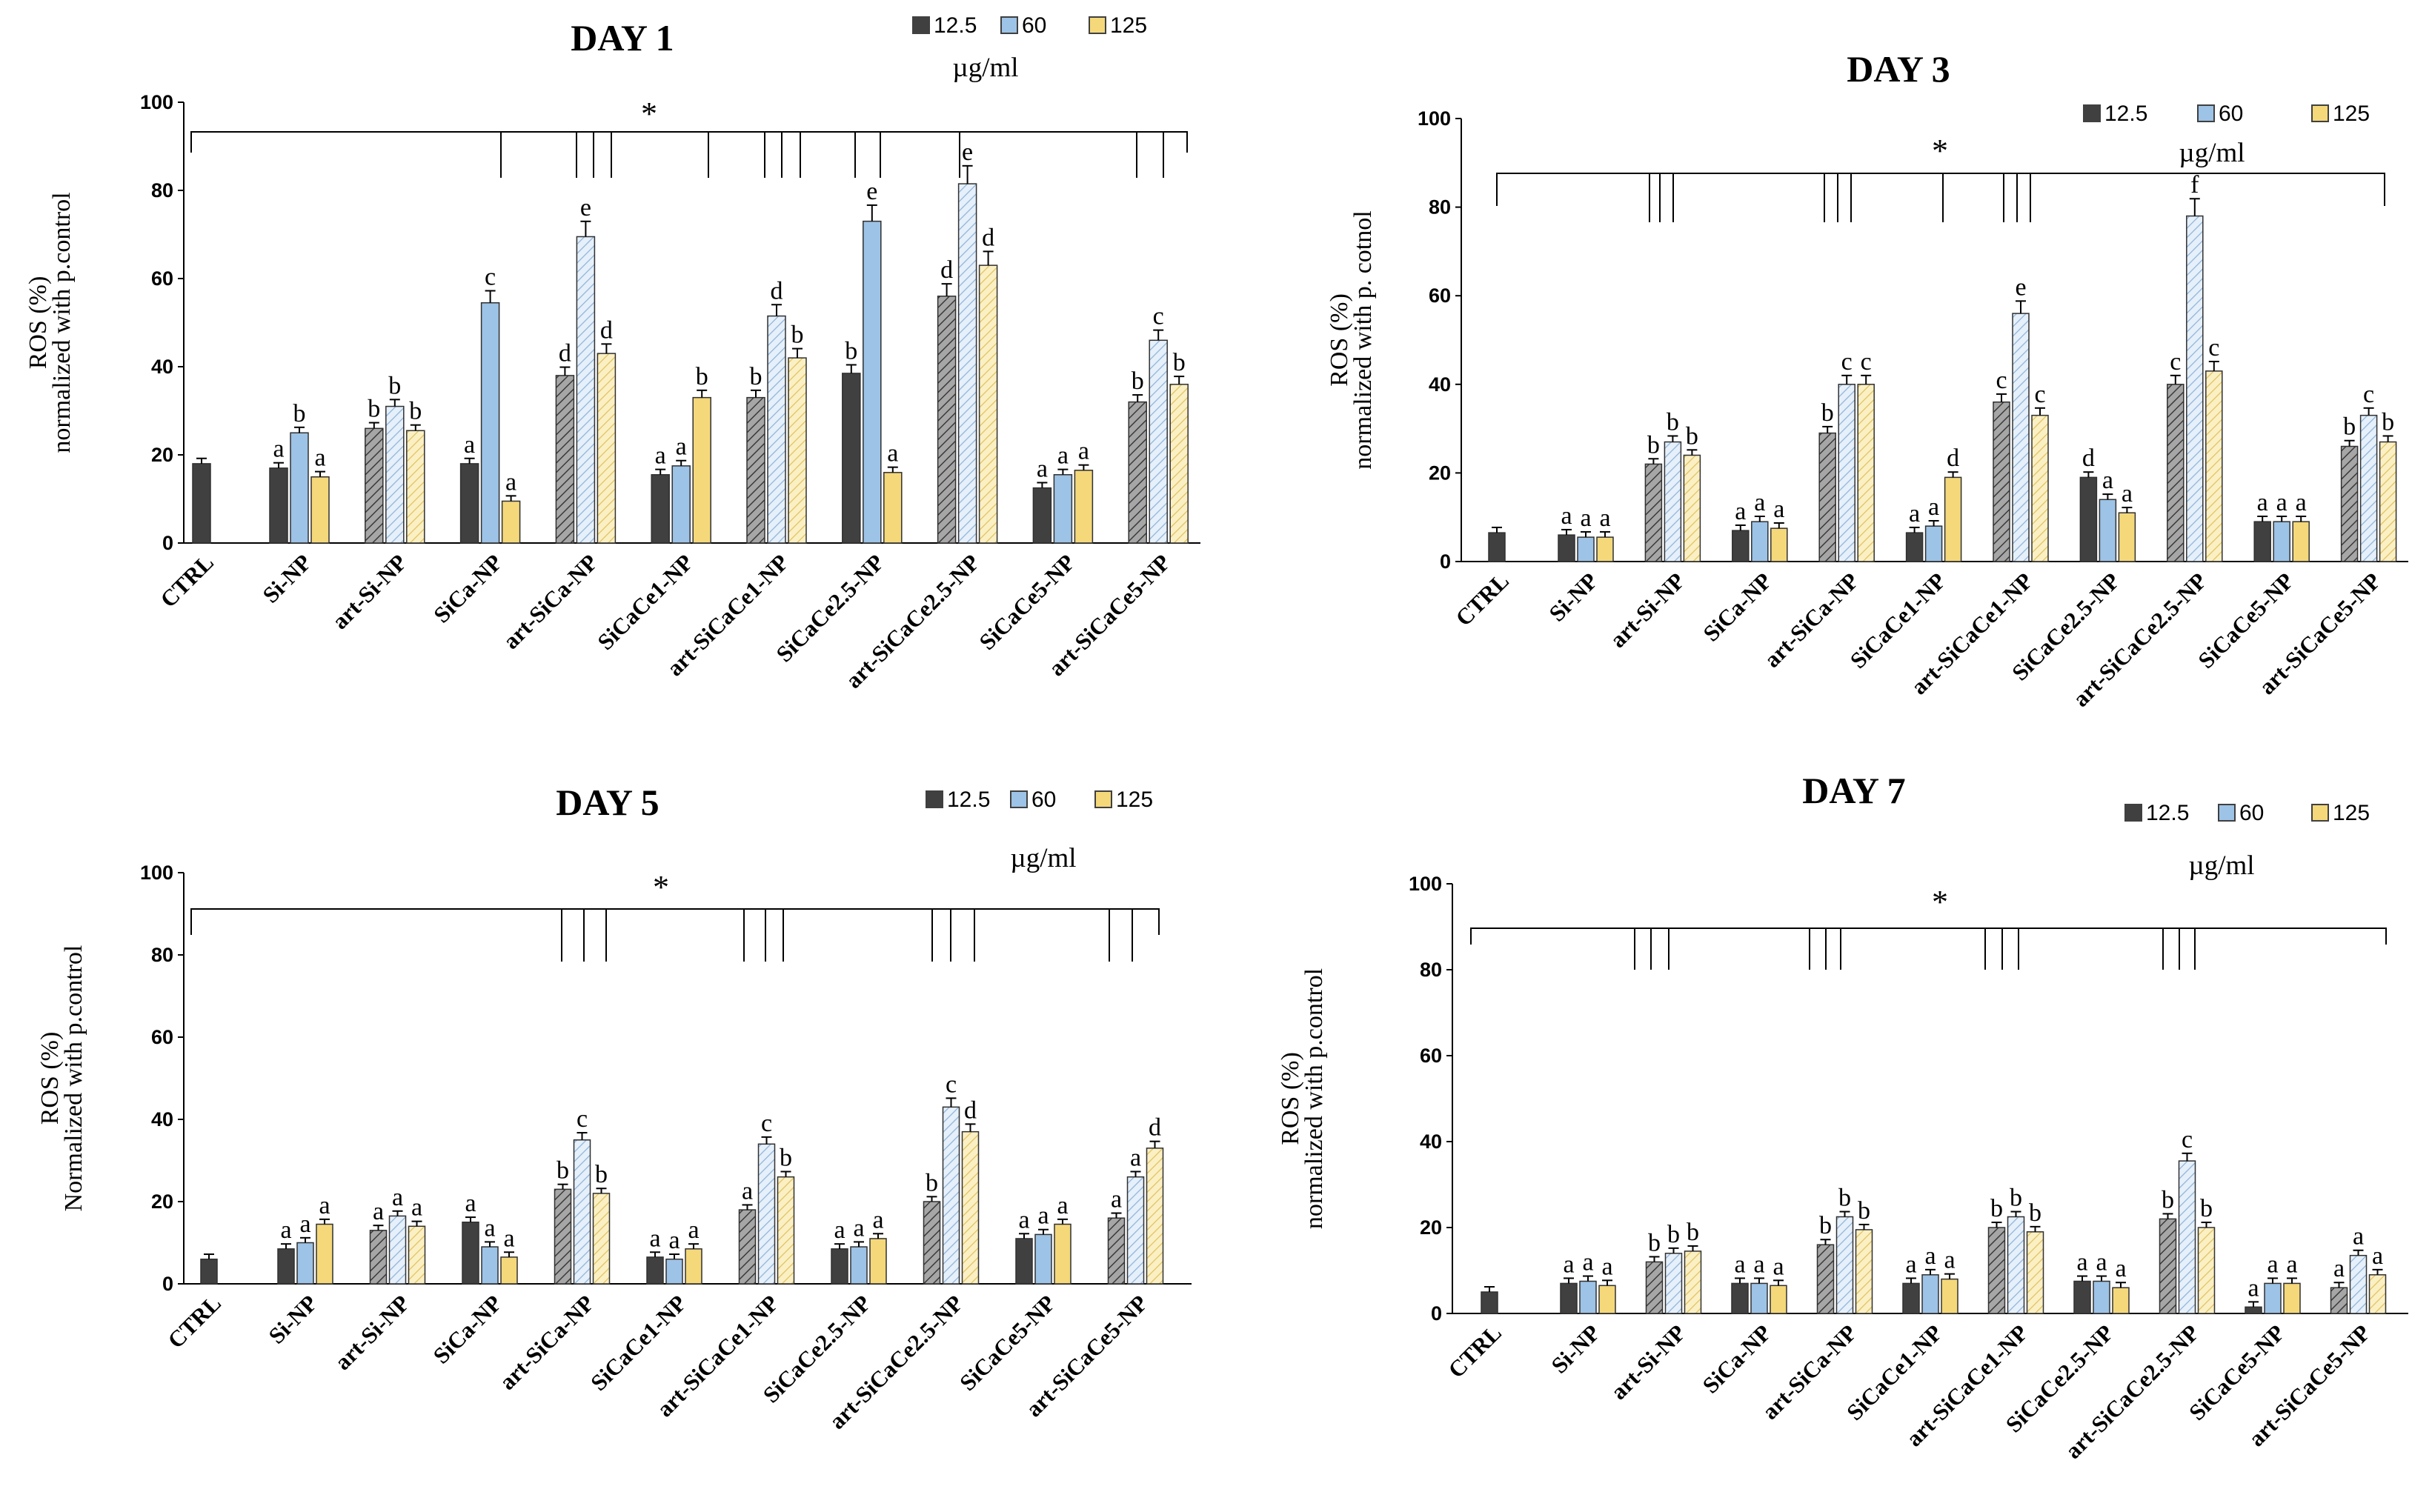  Describe the element at coordinates (585, 208) in the screenshot. I see `data-label: e` at that location.